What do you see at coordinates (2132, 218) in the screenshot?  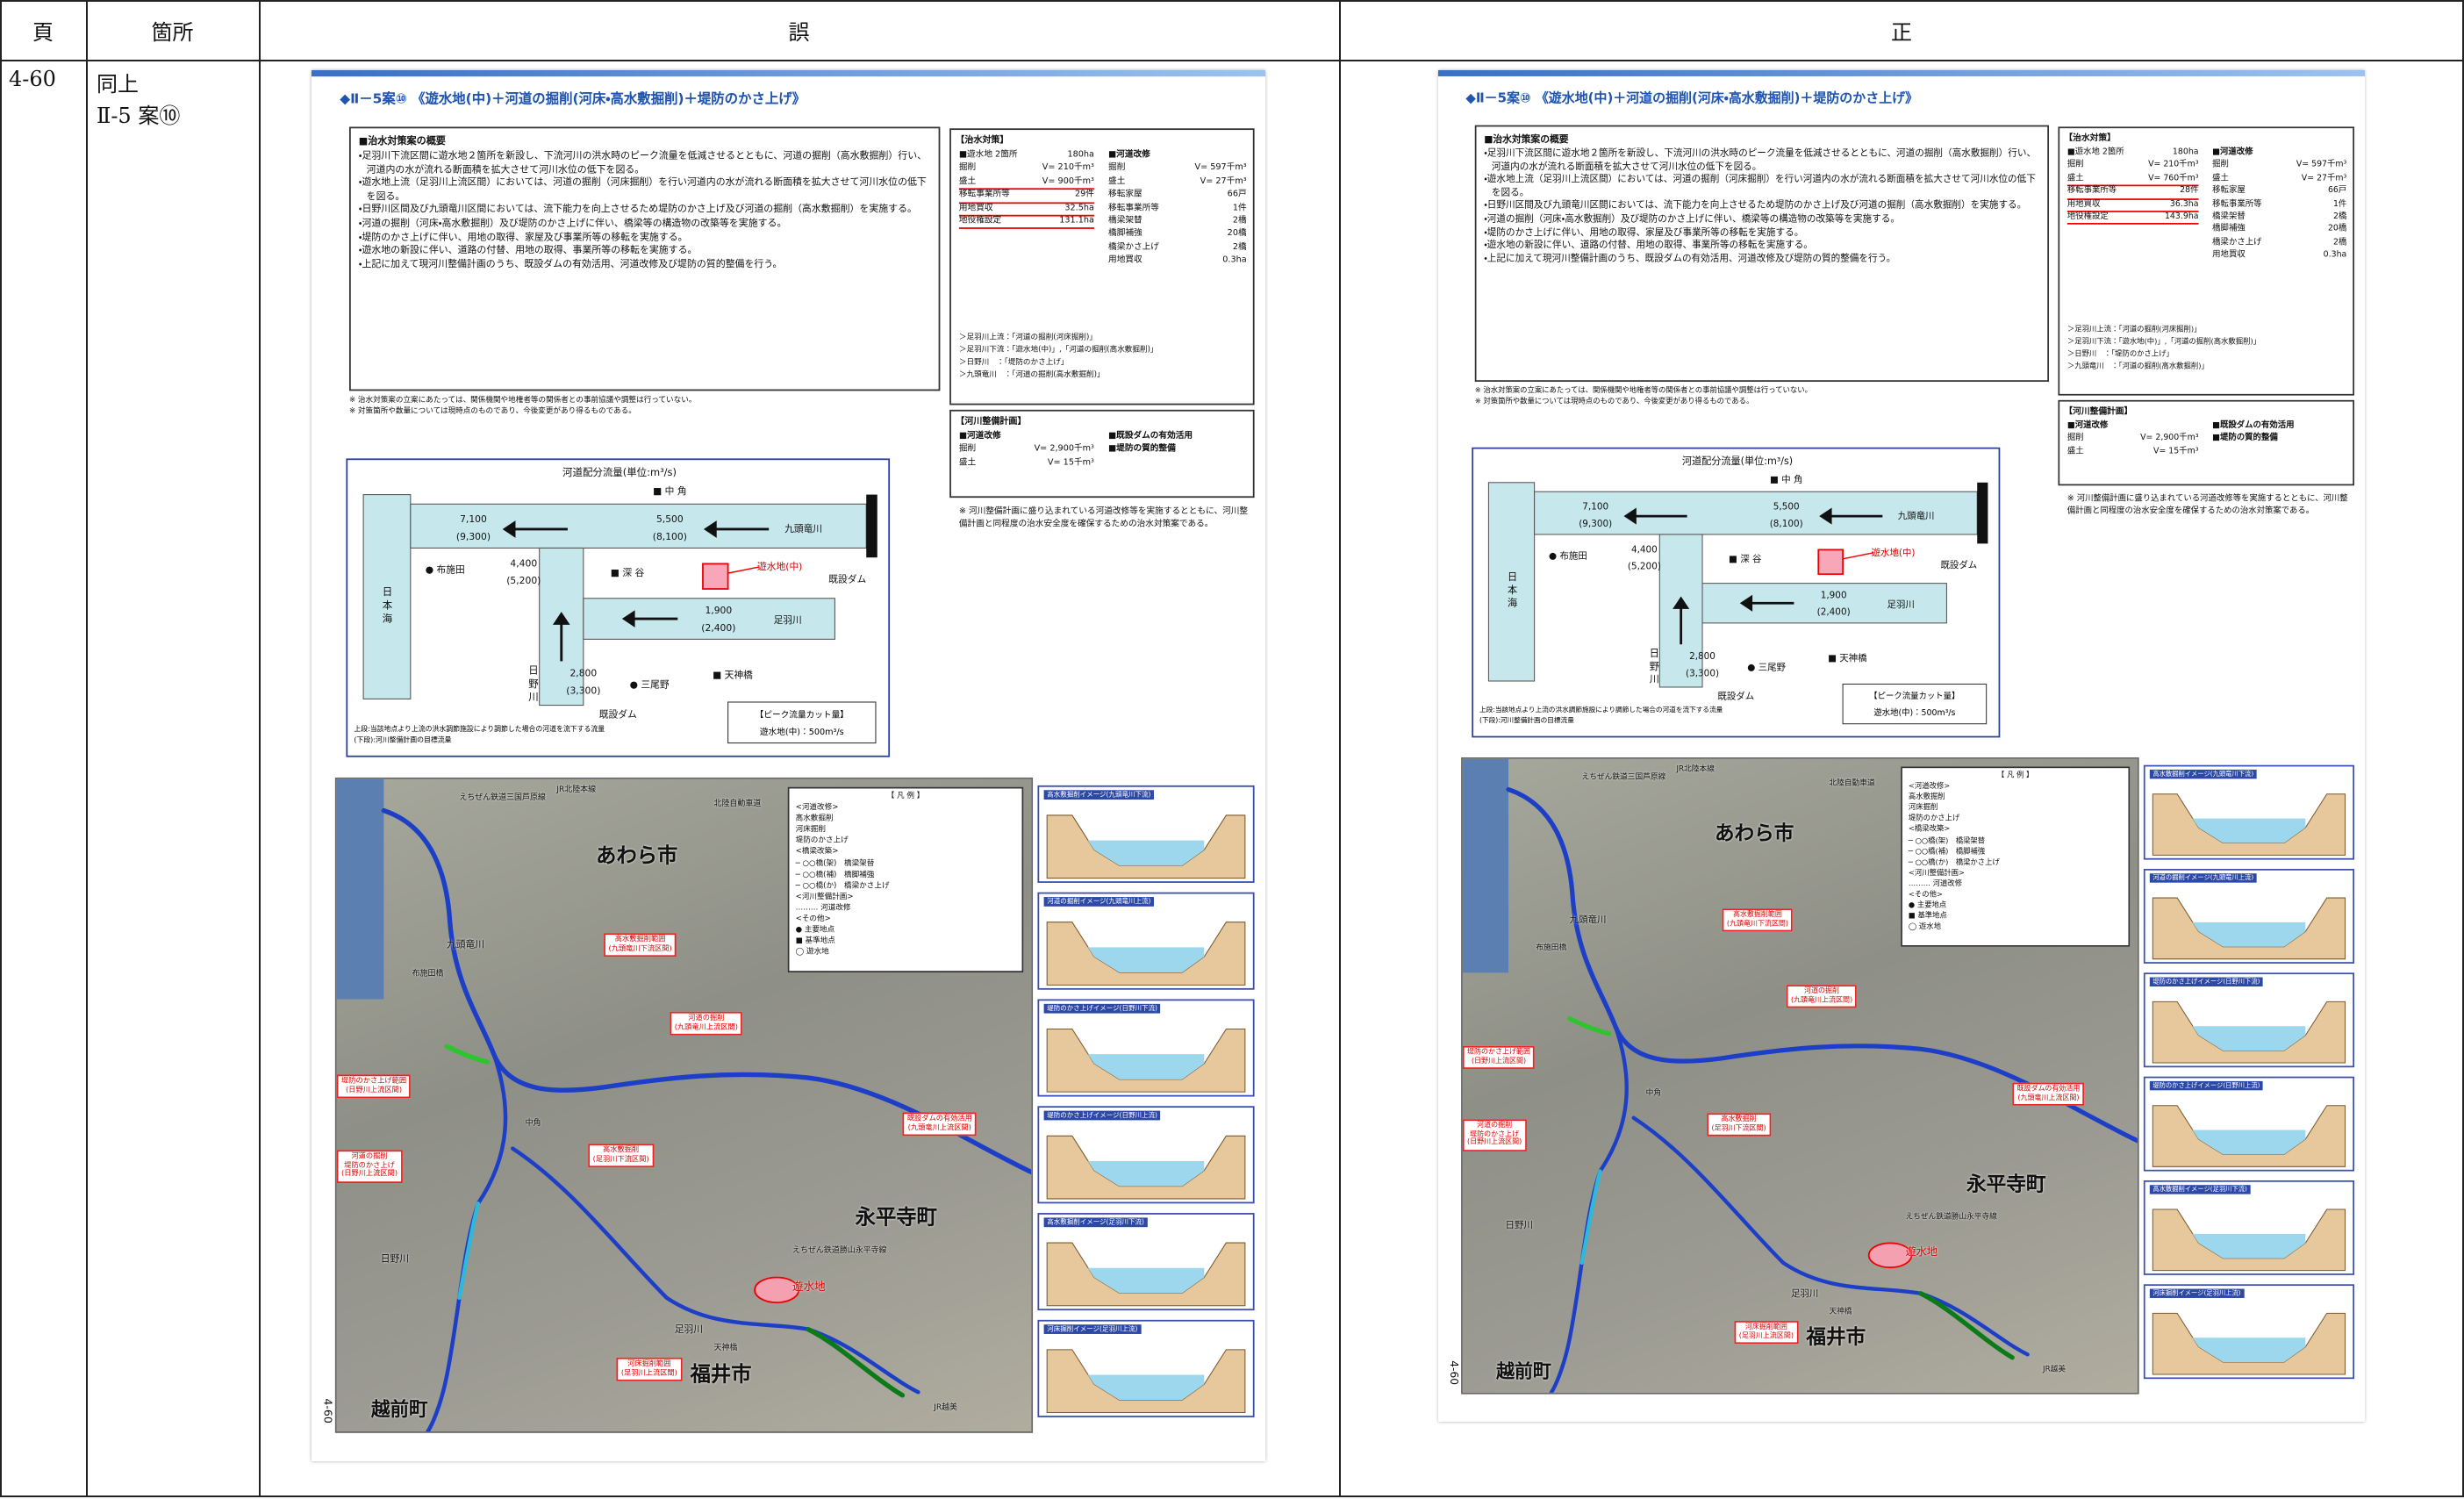 I see `item-row: 地役権設定 143.9ha` at bounding box center [2132, 218].